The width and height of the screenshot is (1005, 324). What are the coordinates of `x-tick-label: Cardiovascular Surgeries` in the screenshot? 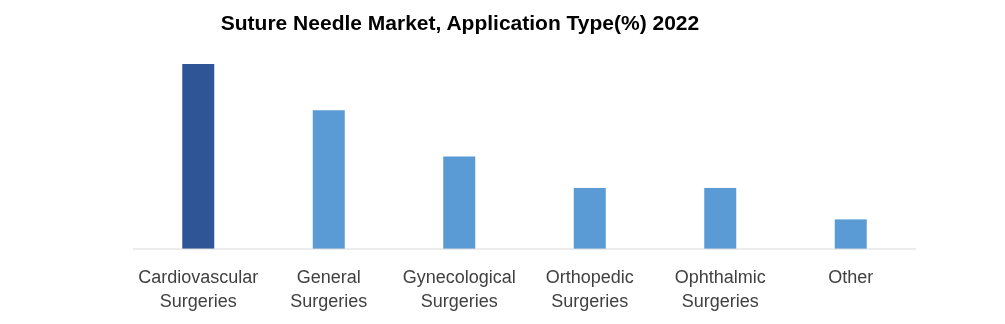 It's located at (198, 289).